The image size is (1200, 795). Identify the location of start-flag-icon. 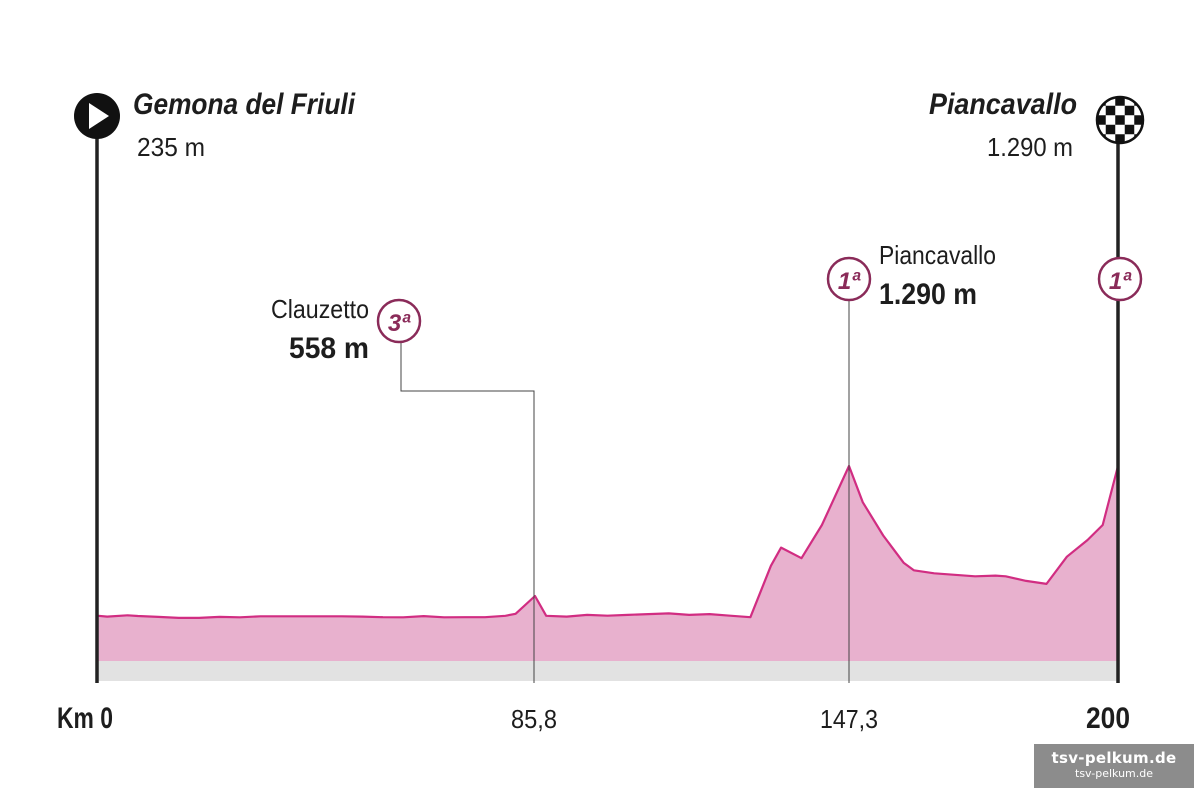
(97, 116).